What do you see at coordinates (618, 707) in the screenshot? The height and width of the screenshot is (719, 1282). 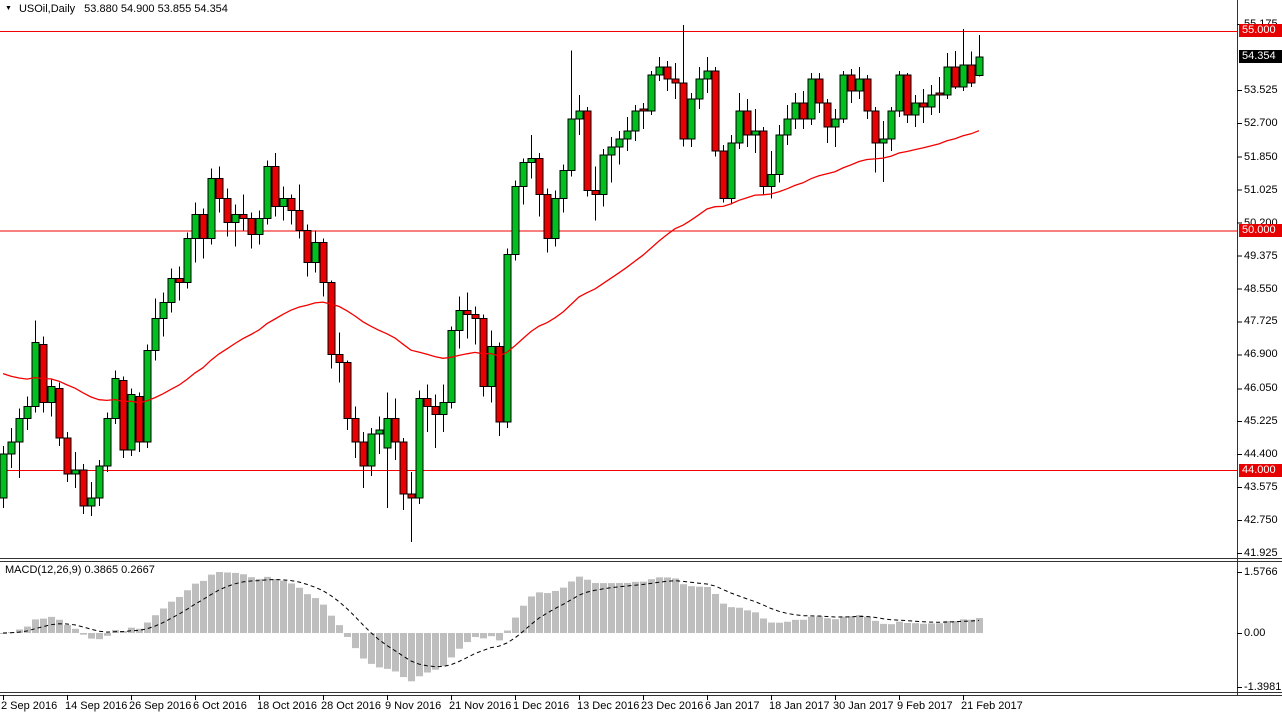 I see `time-axis` at bounding box center [618, 707].